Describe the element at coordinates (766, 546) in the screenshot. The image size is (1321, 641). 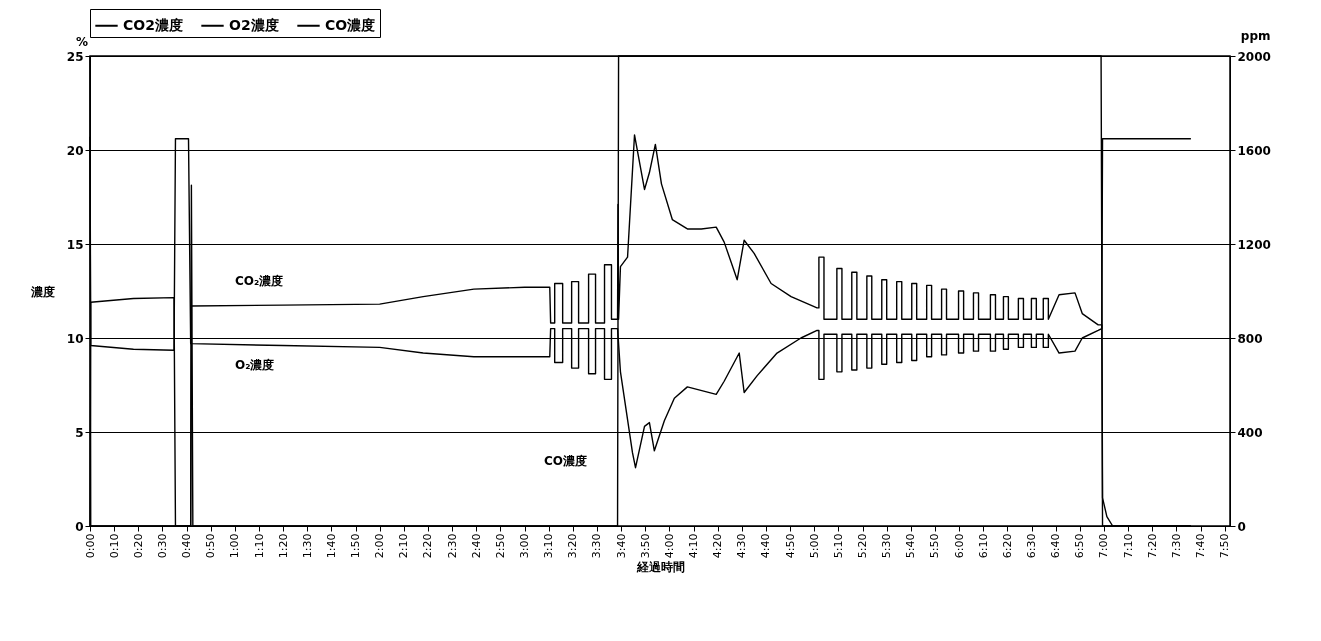
I see `x-tick-label: 4:40` at that location.